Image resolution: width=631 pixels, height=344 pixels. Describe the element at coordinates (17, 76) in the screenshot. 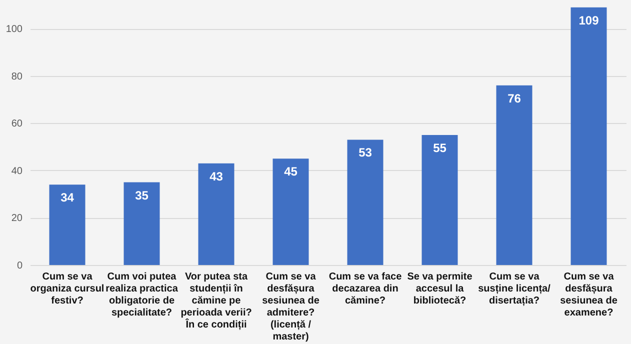

I see `y-tick-label: 80` at that location.